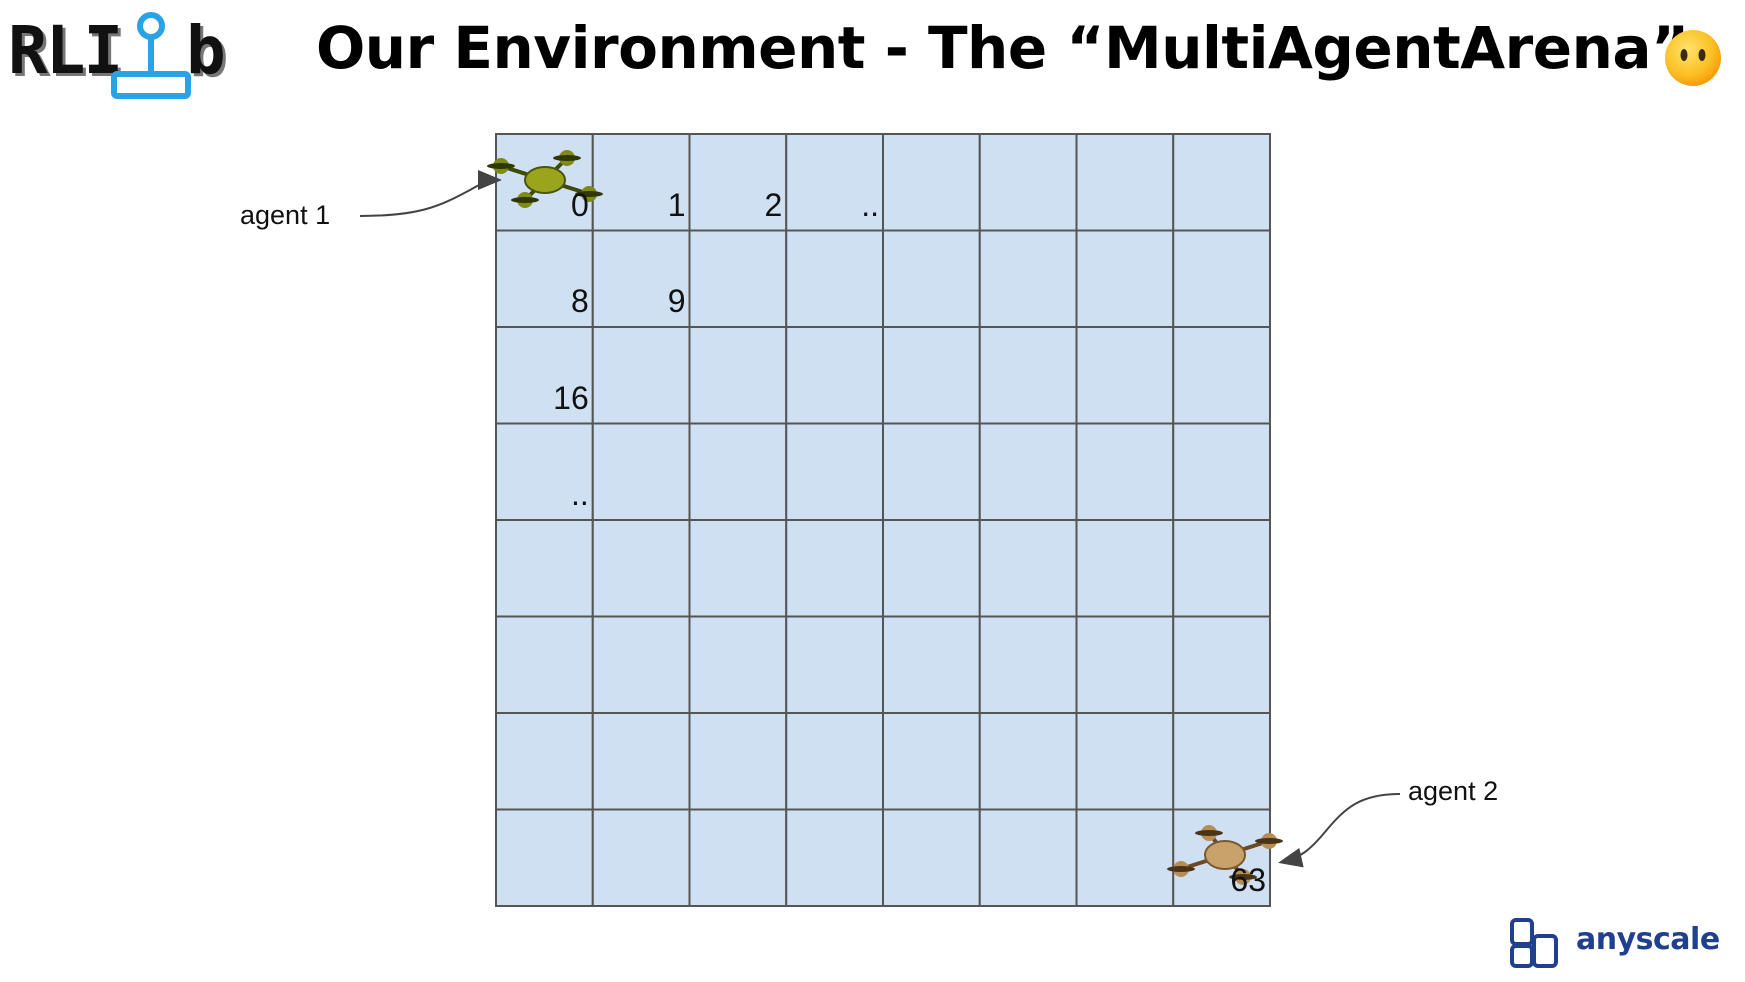  I want to click on face-without-mouth-icon, so click(1693, 58).